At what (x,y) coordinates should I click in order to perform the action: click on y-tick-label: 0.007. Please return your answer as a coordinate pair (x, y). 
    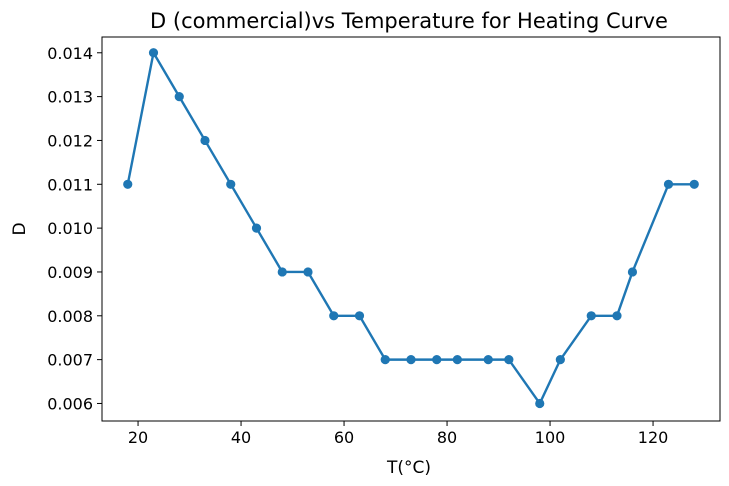
    Looking at the image, I should click on (70, 360).